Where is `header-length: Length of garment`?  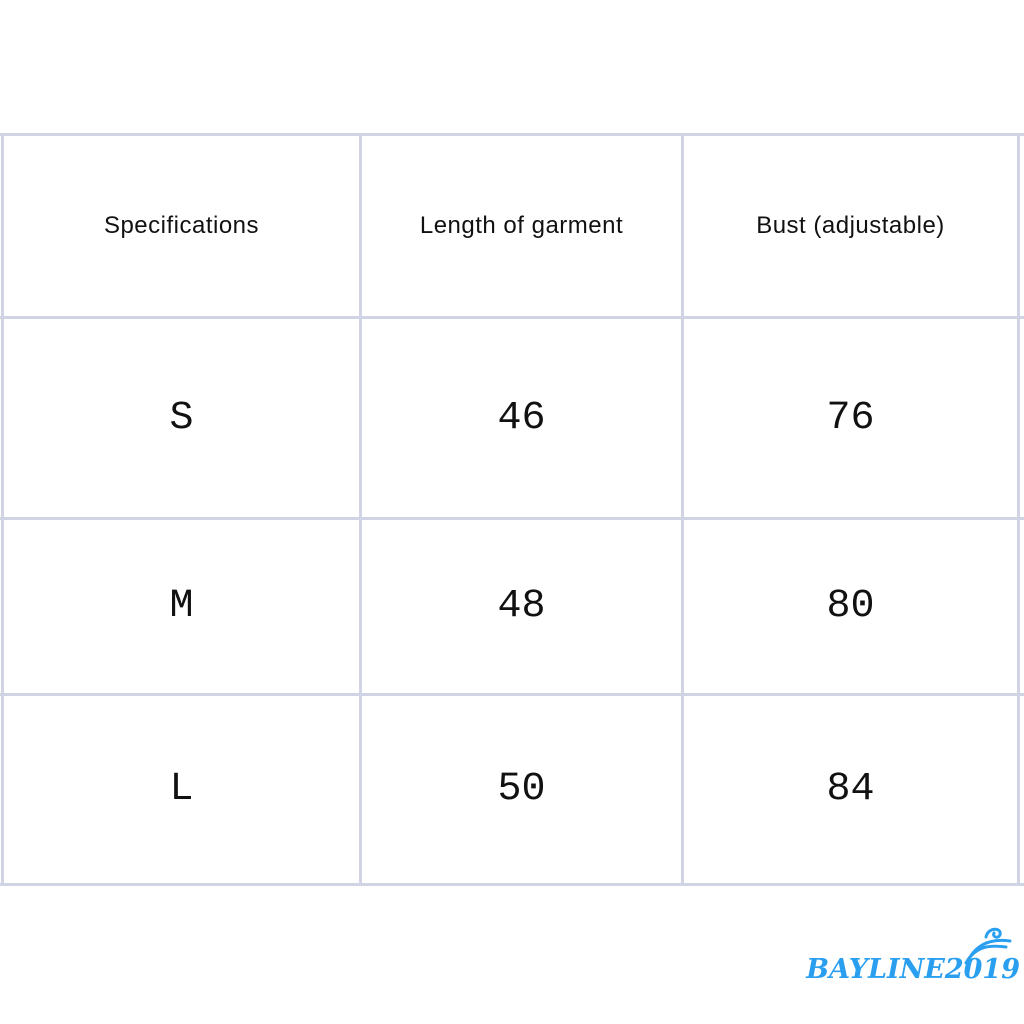 header-length: Length of garment is located at coordinates (521, 225).